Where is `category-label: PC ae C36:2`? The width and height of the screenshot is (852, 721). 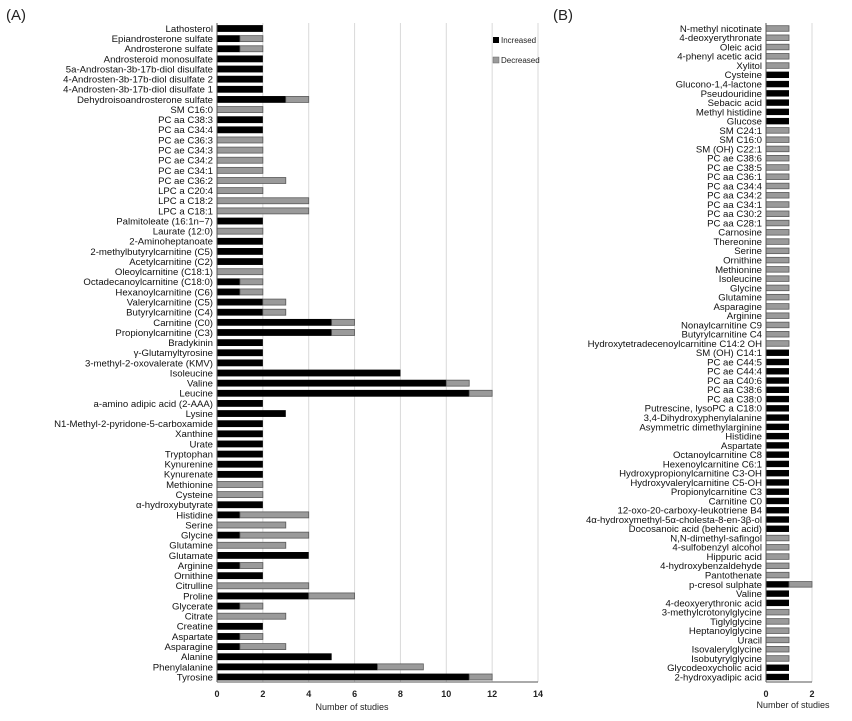 category-label: PC ae C36:2 is located at coordinates (185, 181).